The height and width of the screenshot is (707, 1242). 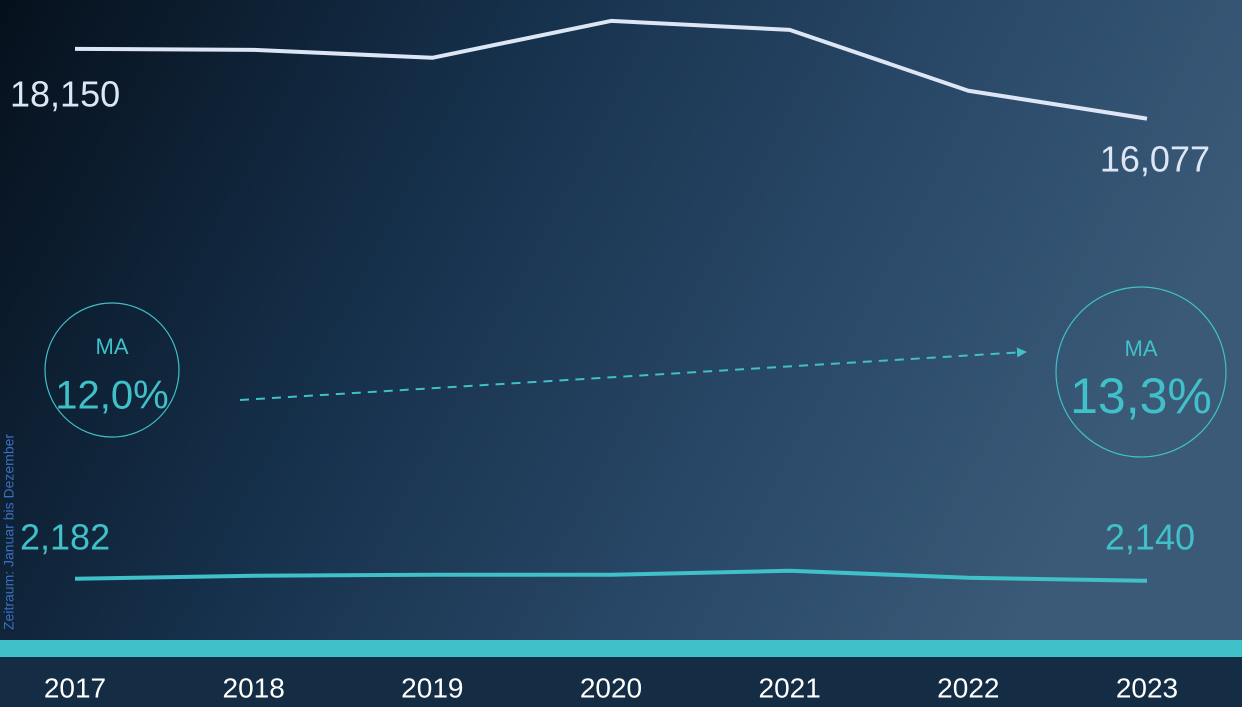 What do you see at coordinates (65, 94) in the screenshot?
I see `value-label: 18,150` at bounding box center [65, 94].